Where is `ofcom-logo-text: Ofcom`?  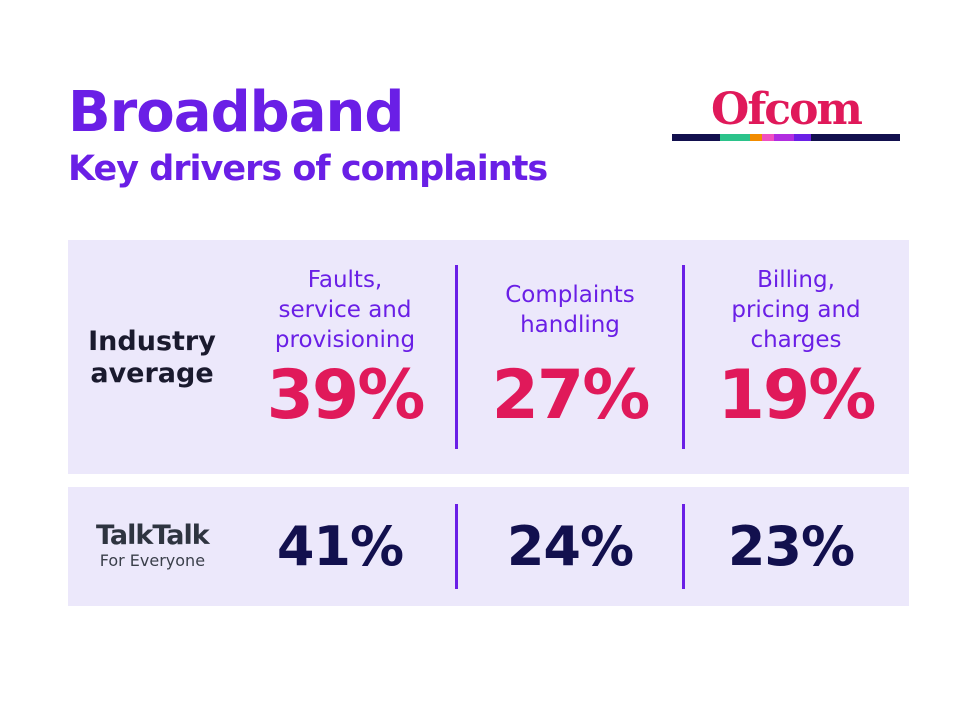 ofcom-logo-text: Ofcom is located at coordinates (787, 109).